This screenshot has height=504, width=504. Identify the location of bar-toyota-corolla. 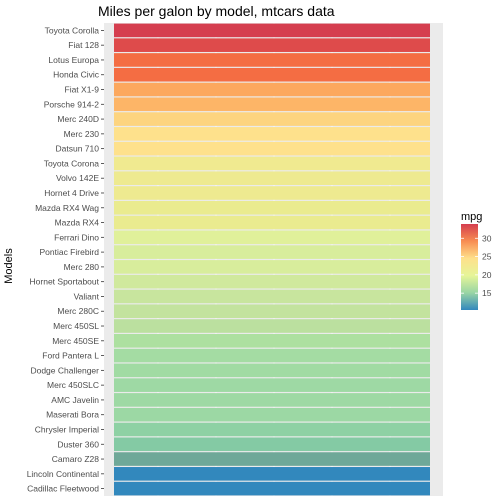
(272, 30).